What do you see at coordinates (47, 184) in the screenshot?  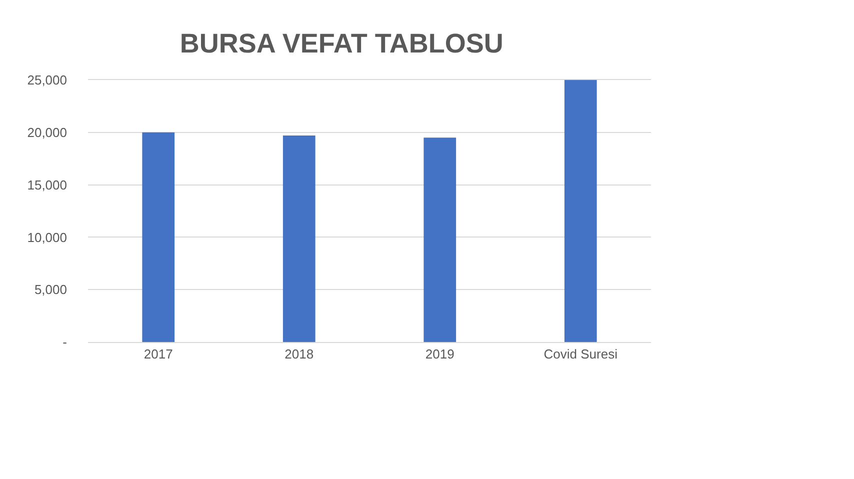 I see `y-tick-label: 15,000` at bounding box center [47, 184].